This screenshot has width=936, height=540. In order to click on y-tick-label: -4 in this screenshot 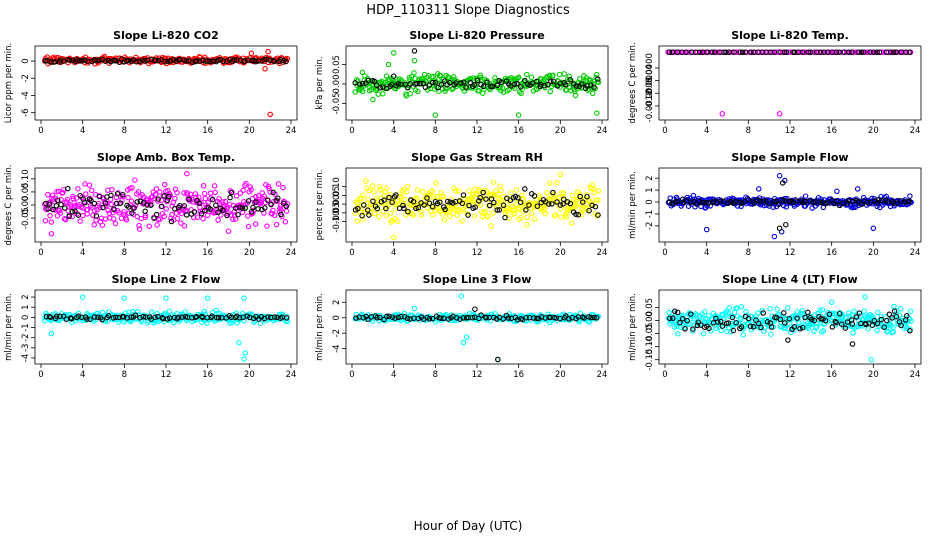, I will do `click(26, 358)`.